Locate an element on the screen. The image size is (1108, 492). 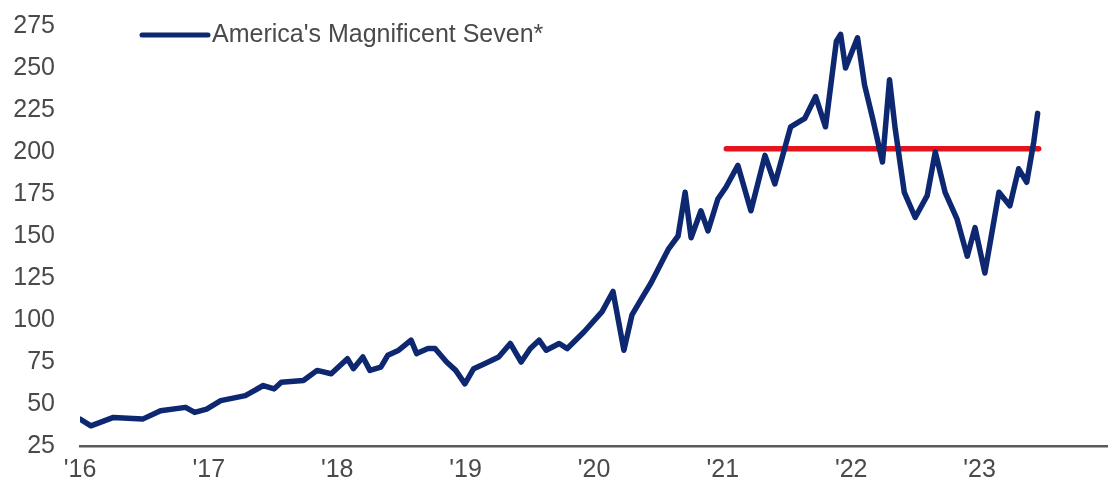
y-tick-label: 100 is located at coordinates (34, 317).